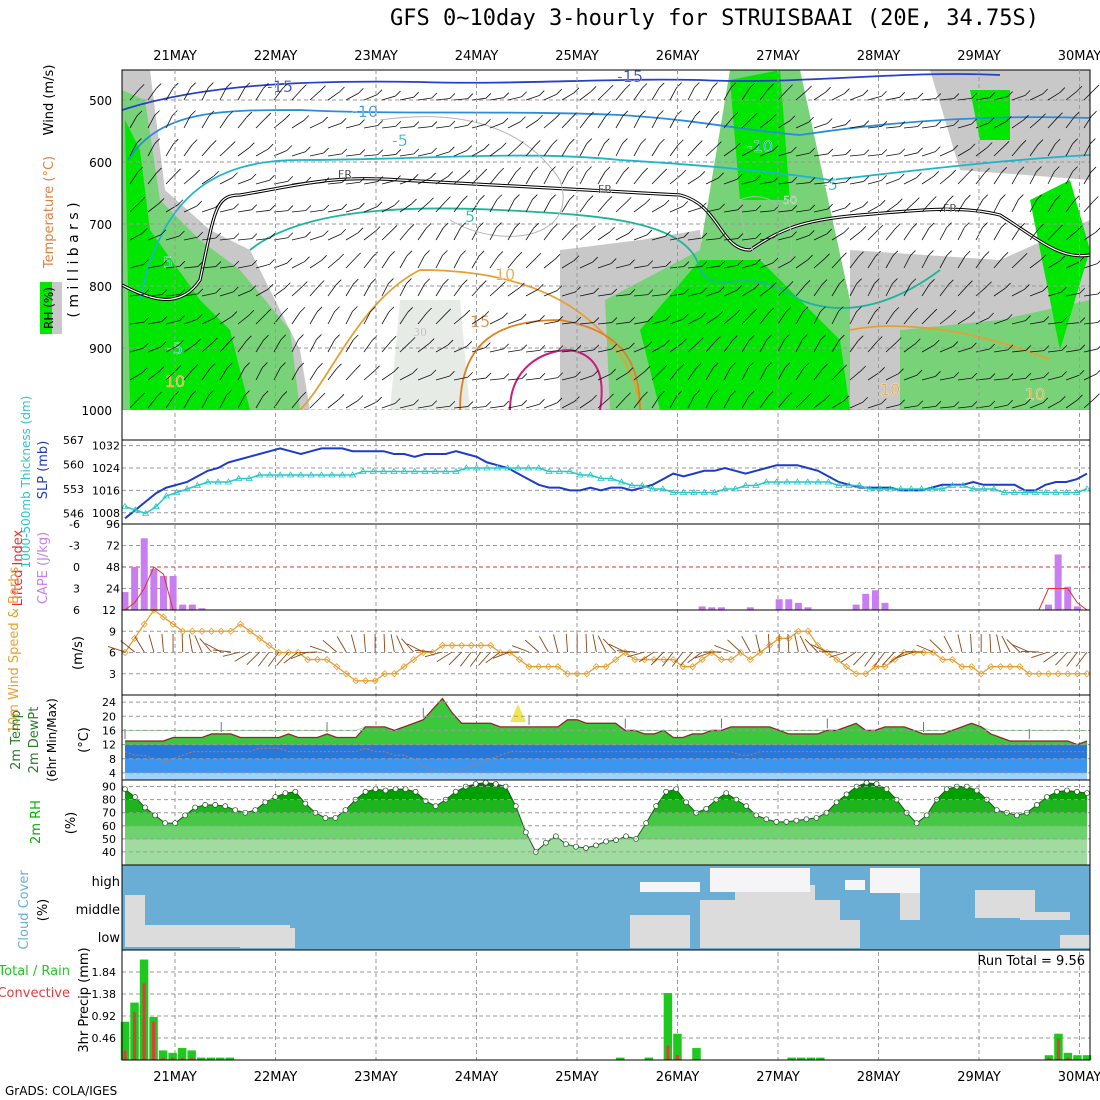 Image resolution: width=1100 pixels, height=1100 pixels. What do you see at coordinates (420, 332) in the screenshot?
I see `contour-label: 30` at bounding box center [420, 332].